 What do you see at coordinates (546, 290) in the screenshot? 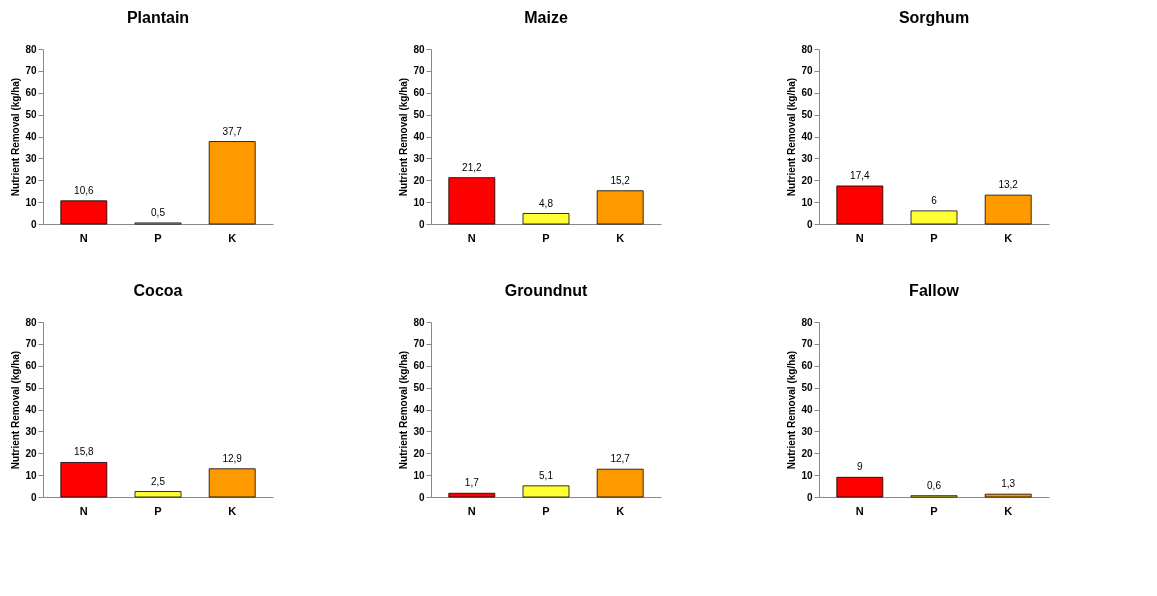
I see `chart-title: Groundnut` at bounding box center [546, 290].